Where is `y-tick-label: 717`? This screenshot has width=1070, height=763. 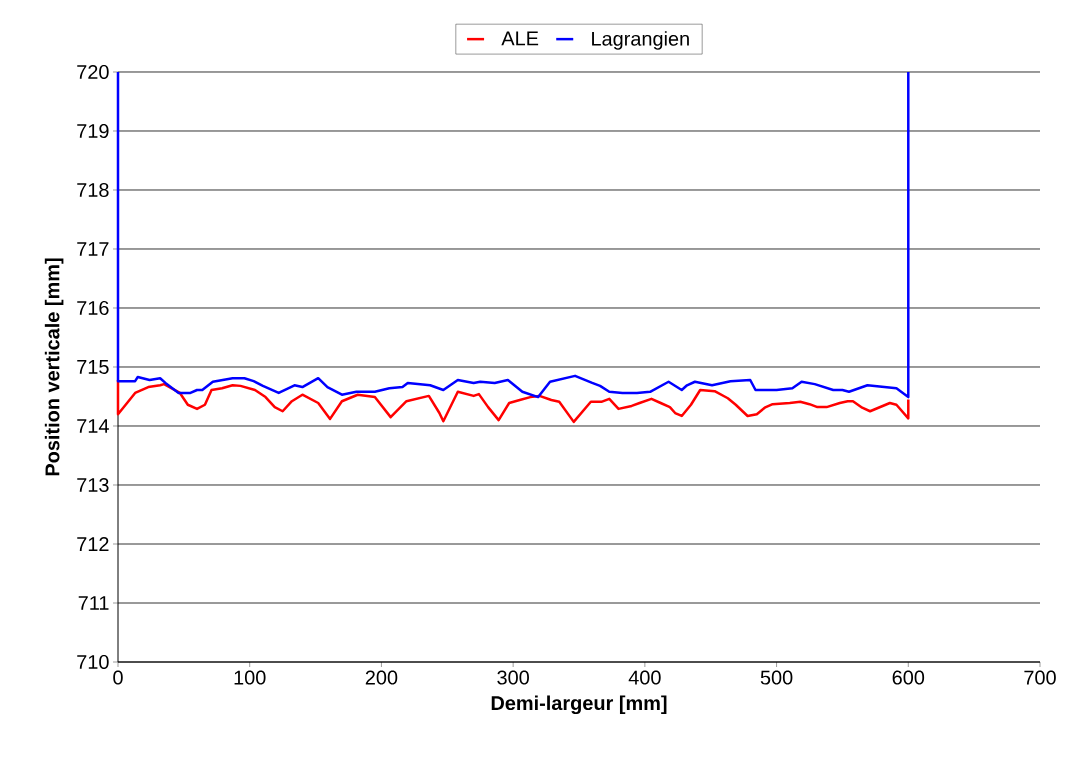 y-tick-label: 717 is located at coordinates (93, 249).